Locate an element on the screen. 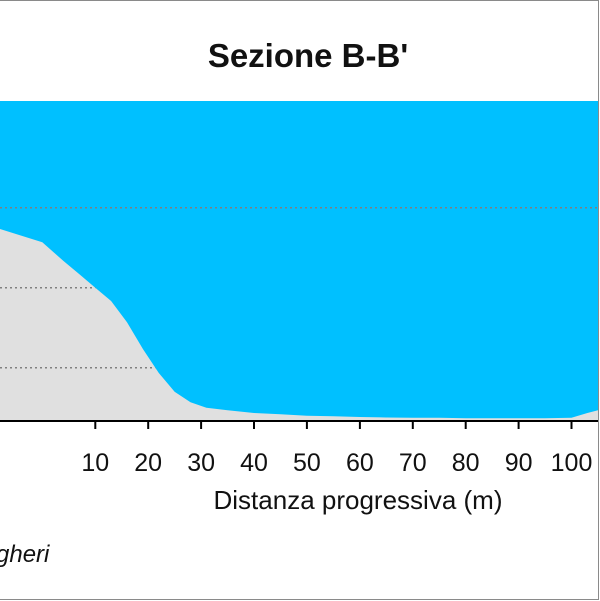  x-tick-label-30: 30 is located at coordinates (201, 463).